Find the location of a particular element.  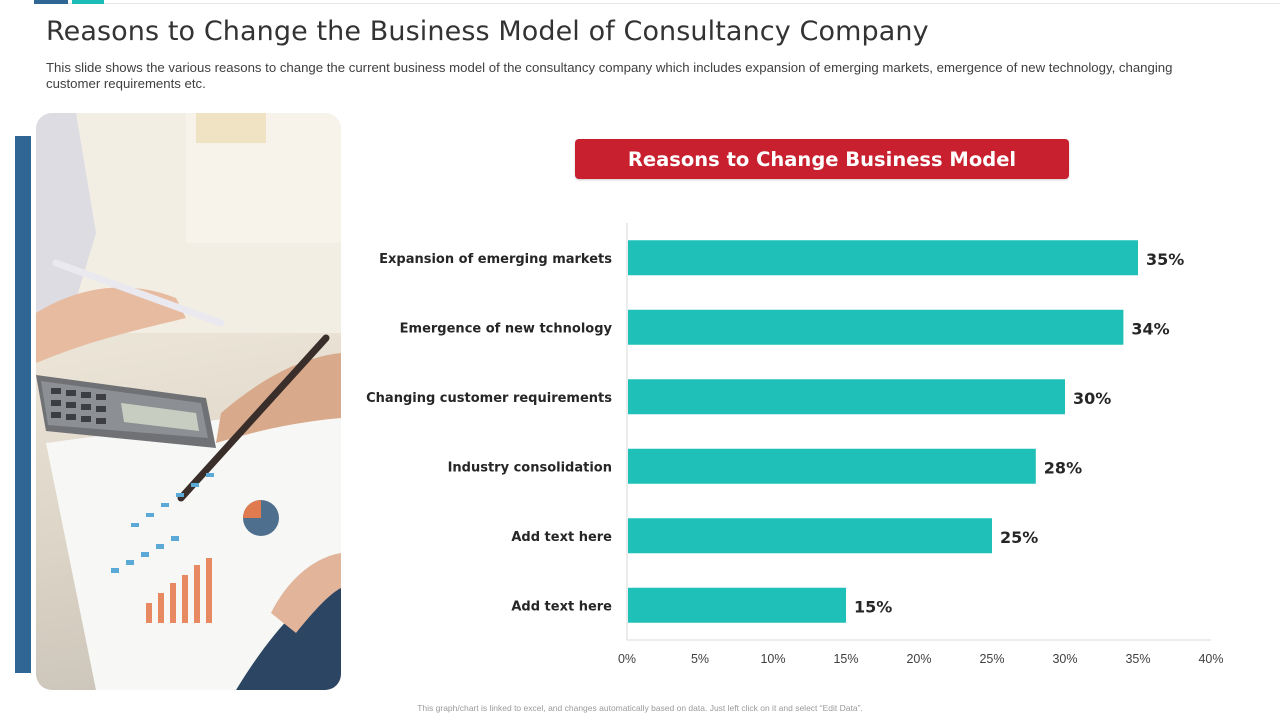

category-label: Changing customer requirements is located at coordinates (489, 398).